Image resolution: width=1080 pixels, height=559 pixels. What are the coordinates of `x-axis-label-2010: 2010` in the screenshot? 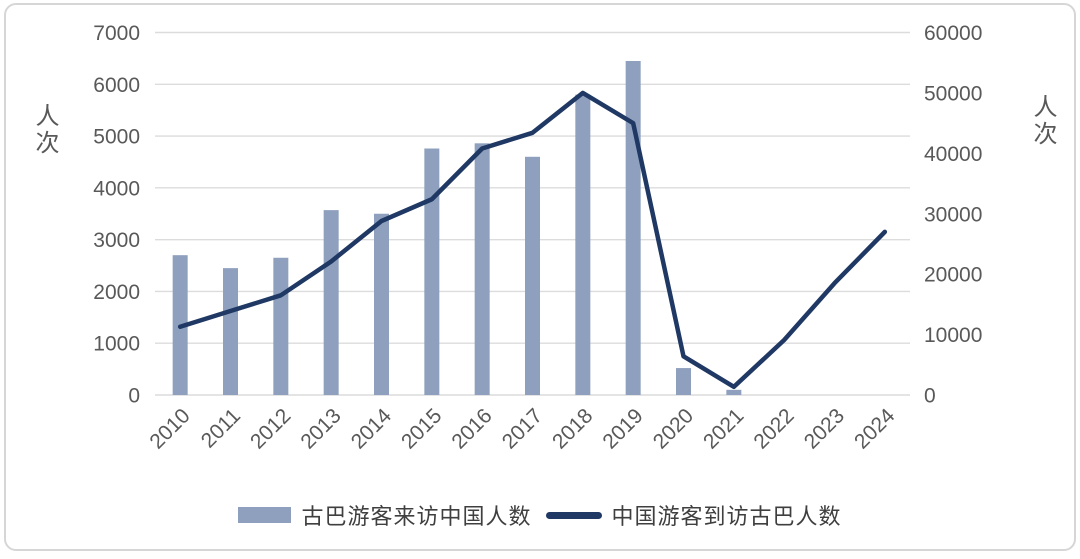 It's located at (169, 428).